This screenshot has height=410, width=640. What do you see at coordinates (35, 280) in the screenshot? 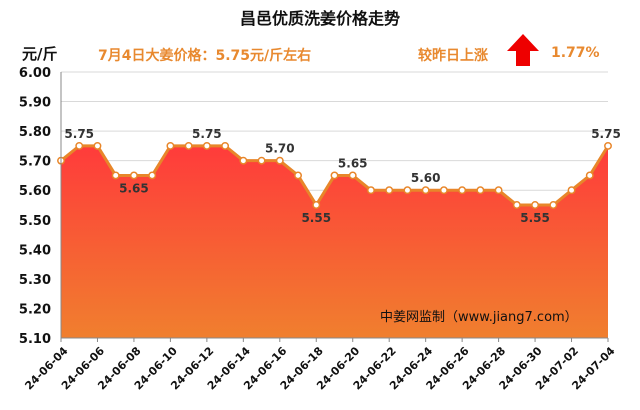
I see `y-tick-label: 5.30` at bounding box center [35, 280].